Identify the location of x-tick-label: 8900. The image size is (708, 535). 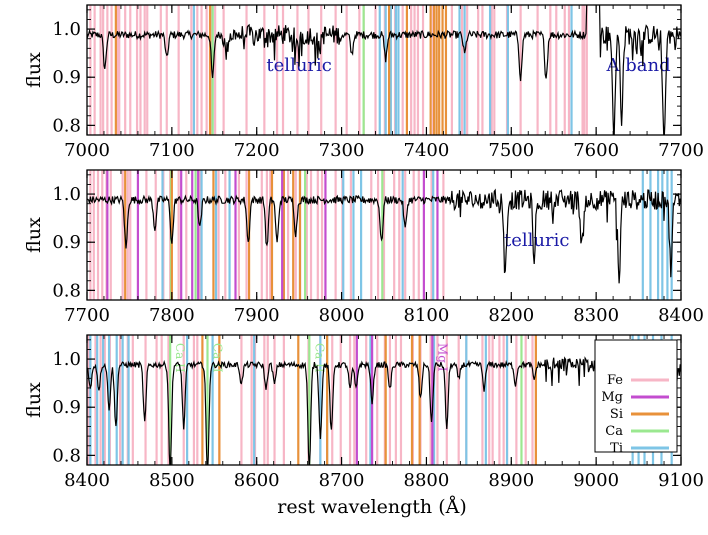
(511, 480).